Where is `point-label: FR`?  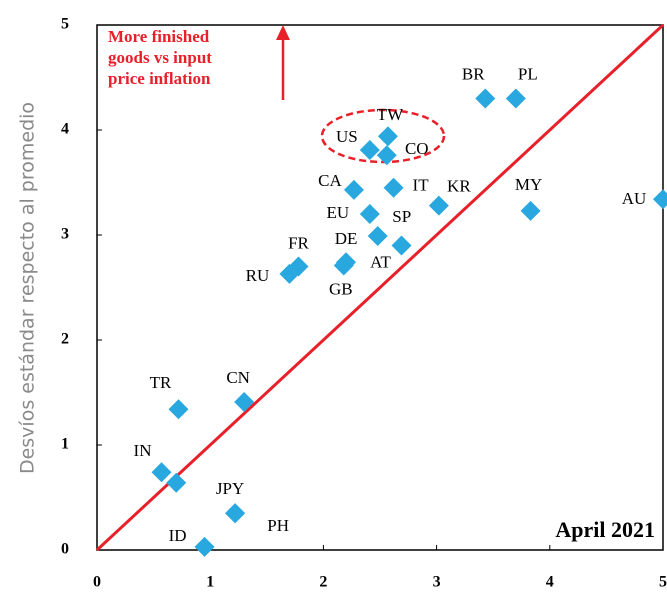
point-label: FR is located at coordinates (298, 242).